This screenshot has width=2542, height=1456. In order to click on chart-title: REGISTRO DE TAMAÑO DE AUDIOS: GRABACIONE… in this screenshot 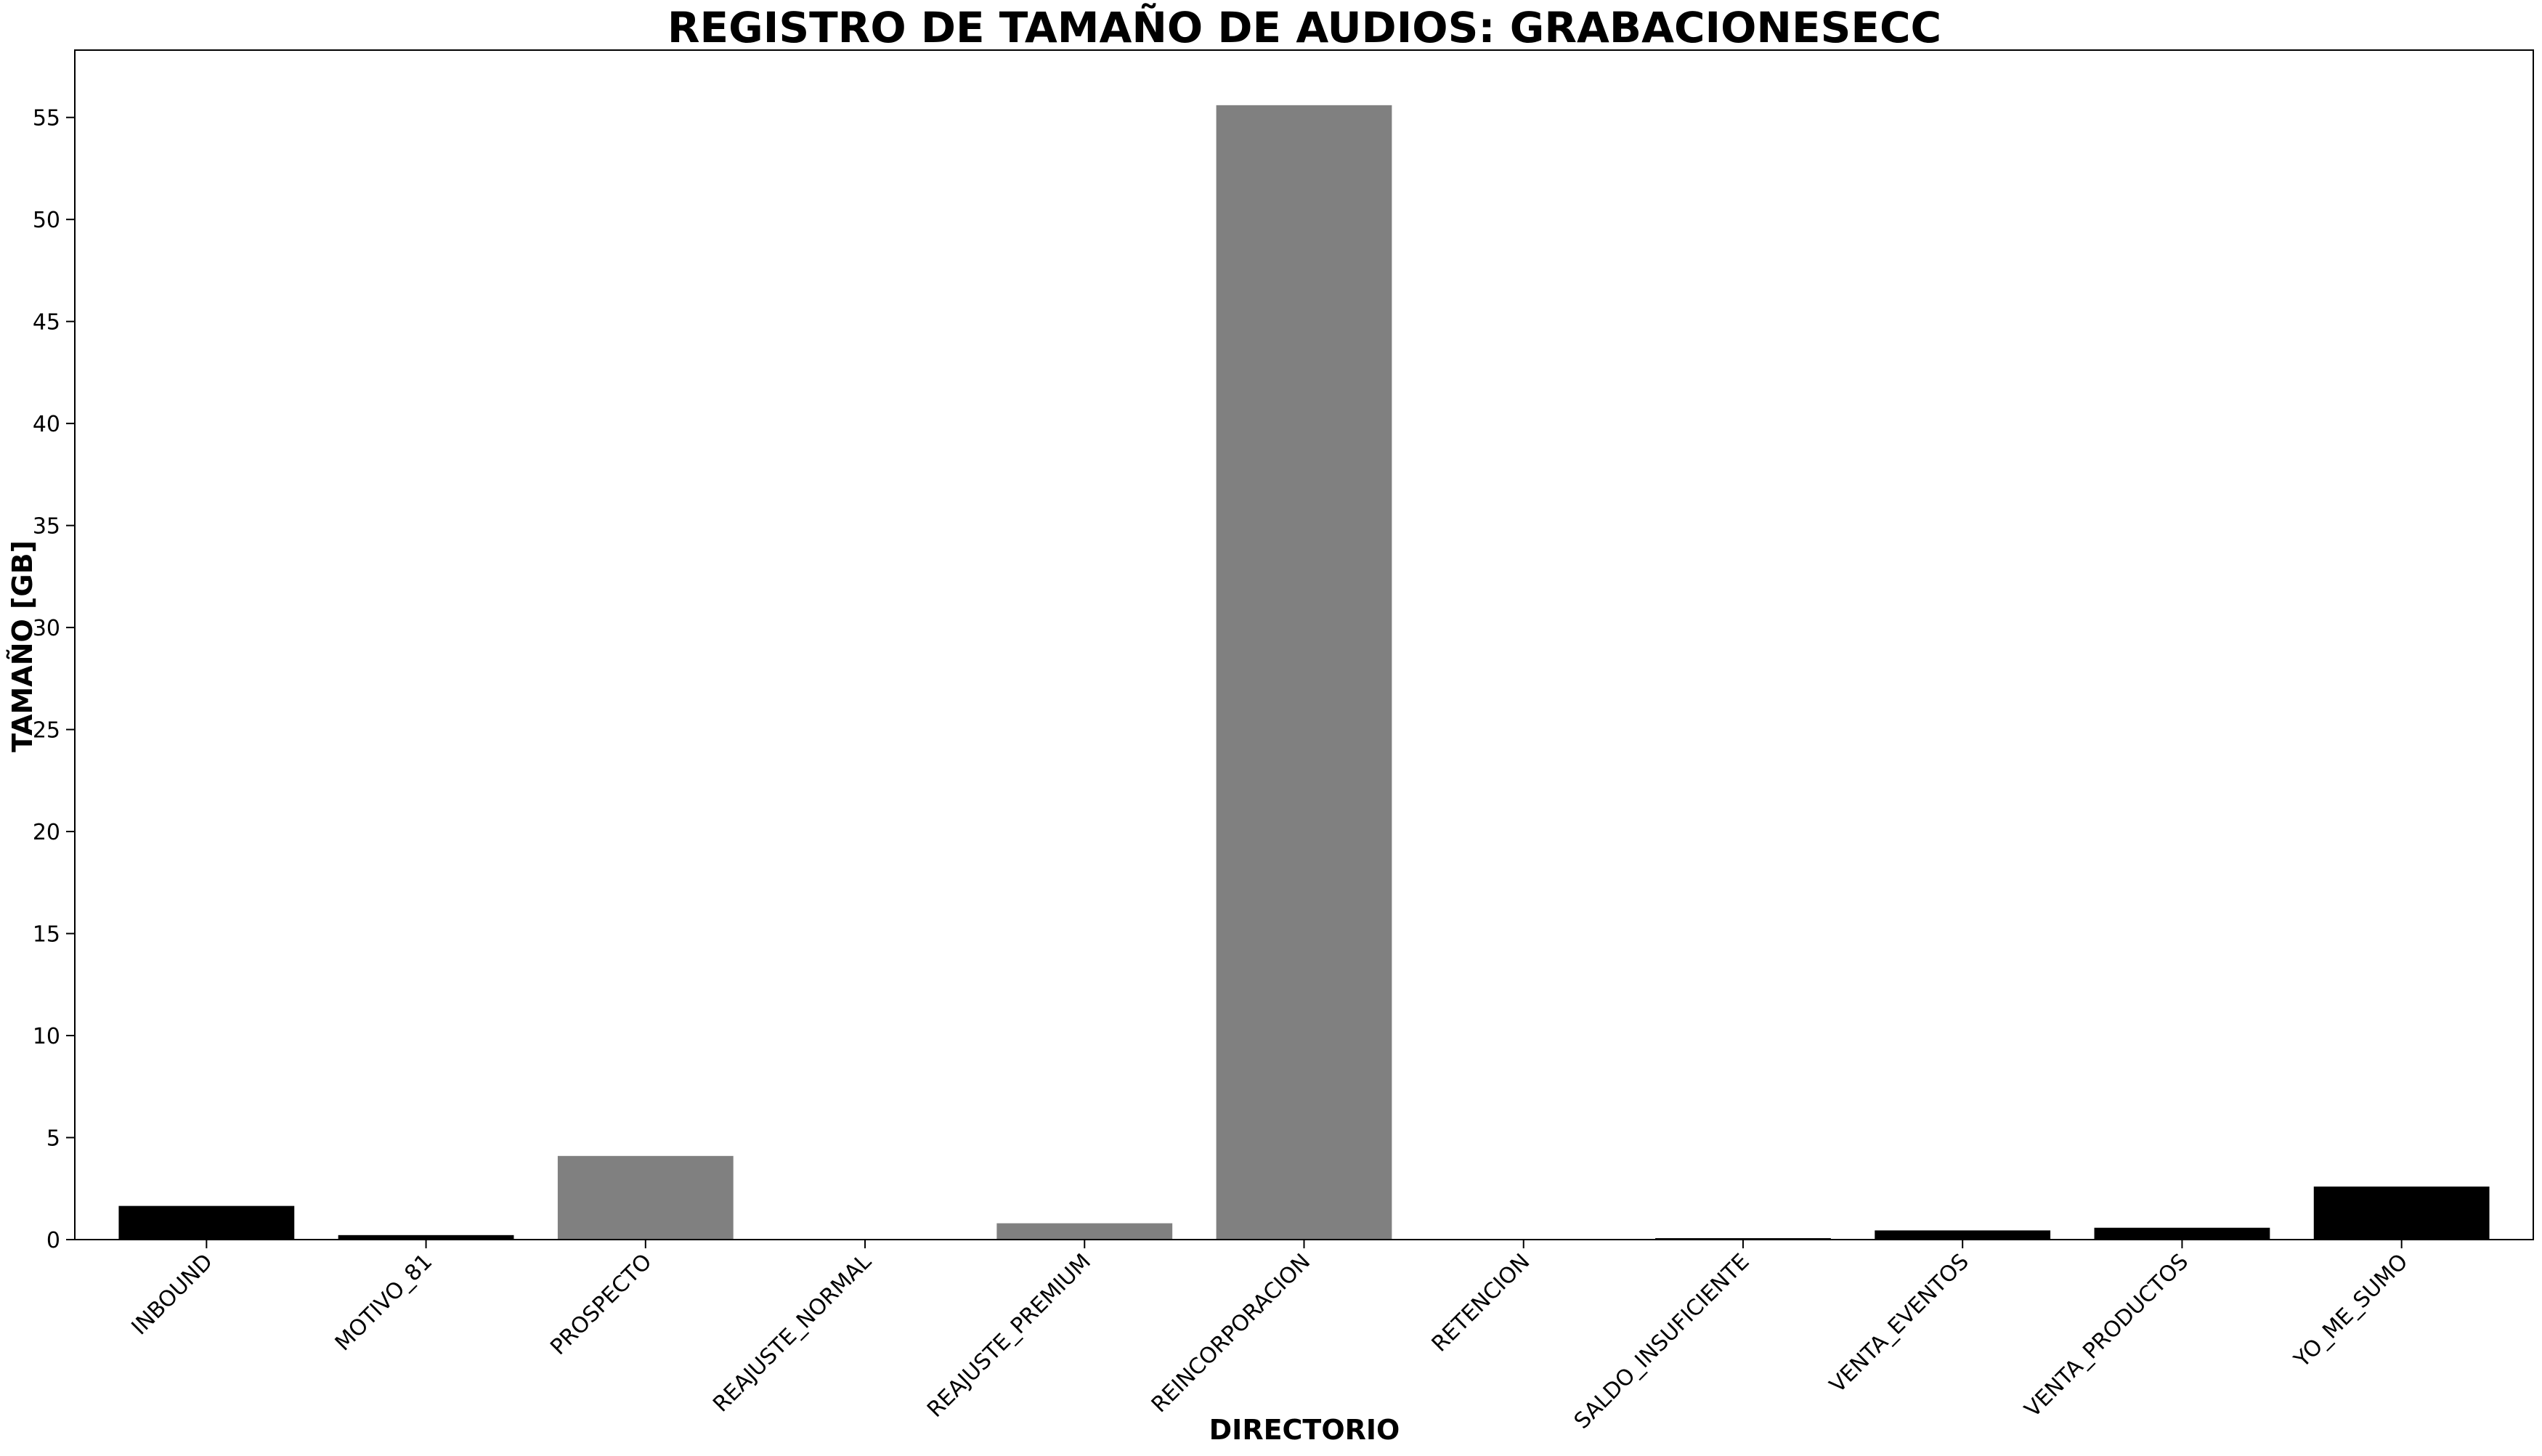, I will do `click(1304, 27)`.